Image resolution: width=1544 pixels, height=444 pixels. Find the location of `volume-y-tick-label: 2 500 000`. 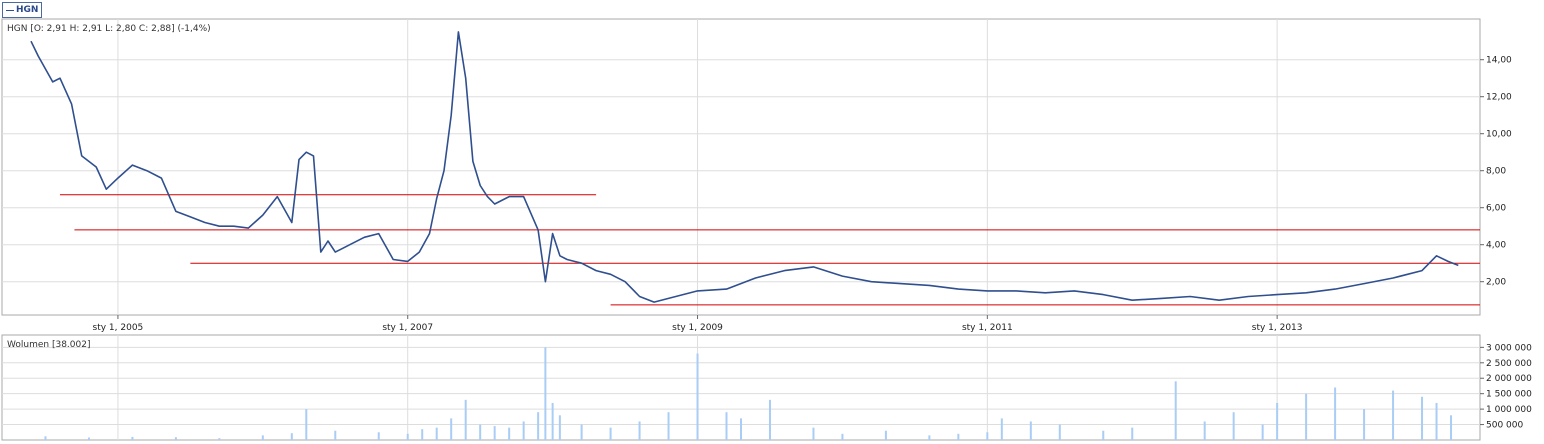

volume-y-tick-label: 2 500 000 is located at coordinates (1509, 364).